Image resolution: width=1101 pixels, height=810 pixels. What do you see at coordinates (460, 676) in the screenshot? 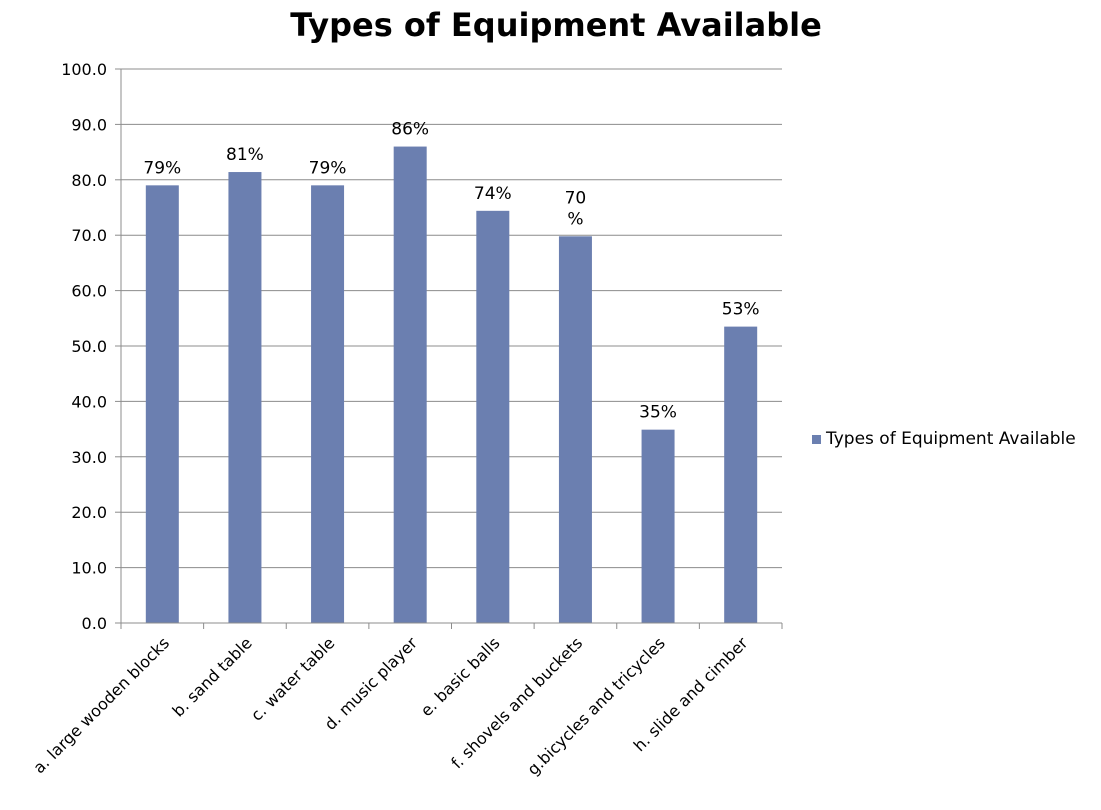
I see `x-tick-label: e. basic balls` at bounding box center [460, 676].